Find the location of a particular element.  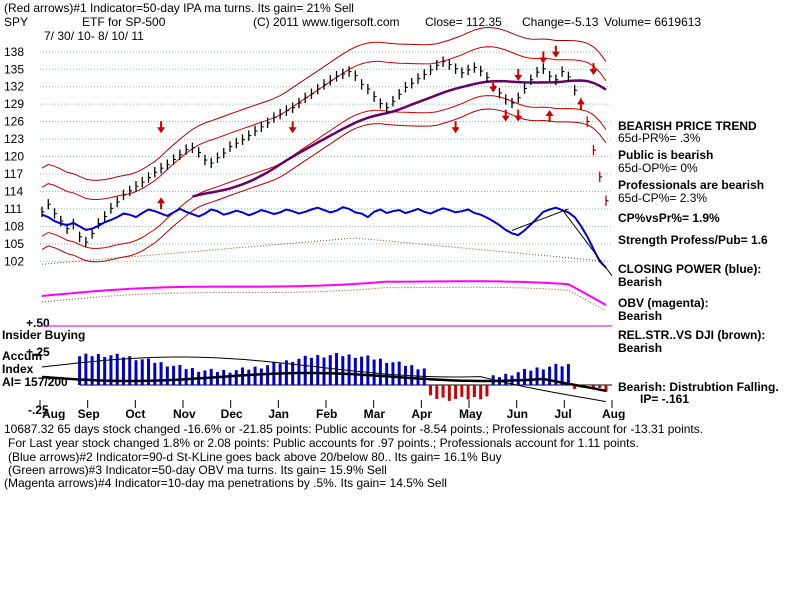

y-tick-label: 132 is located at coordinates (14, 87).